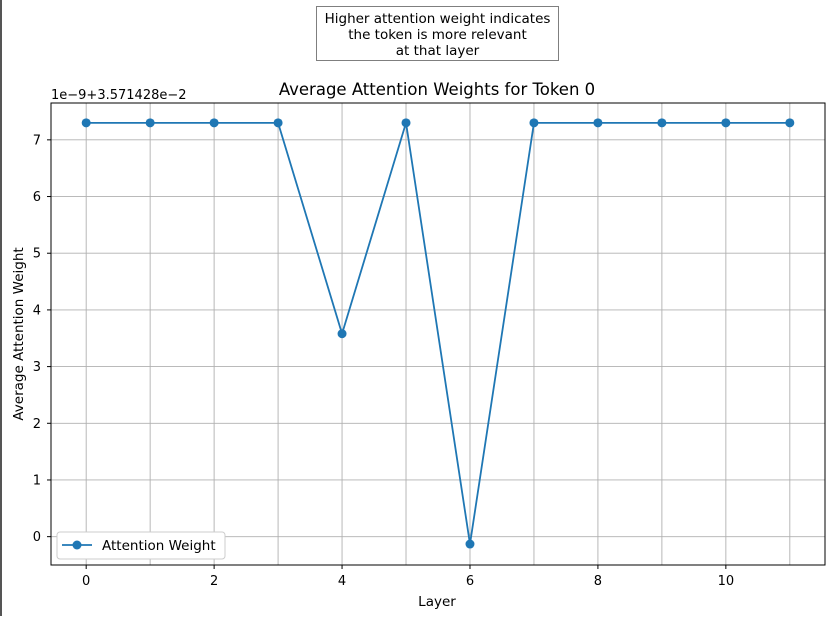 This screenshot has width=836, height=618. Describe the element at coordinates (37, 310) in the screenshot. I see `y-tick-label: 4` at that location.